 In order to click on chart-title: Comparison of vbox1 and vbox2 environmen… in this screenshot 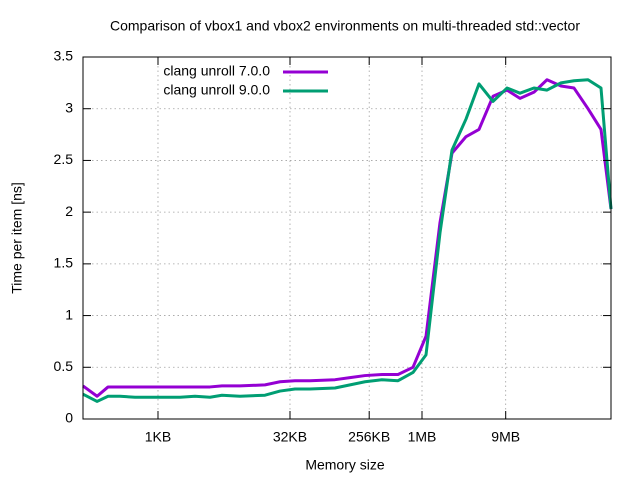, I will do `click(345, 26)`.